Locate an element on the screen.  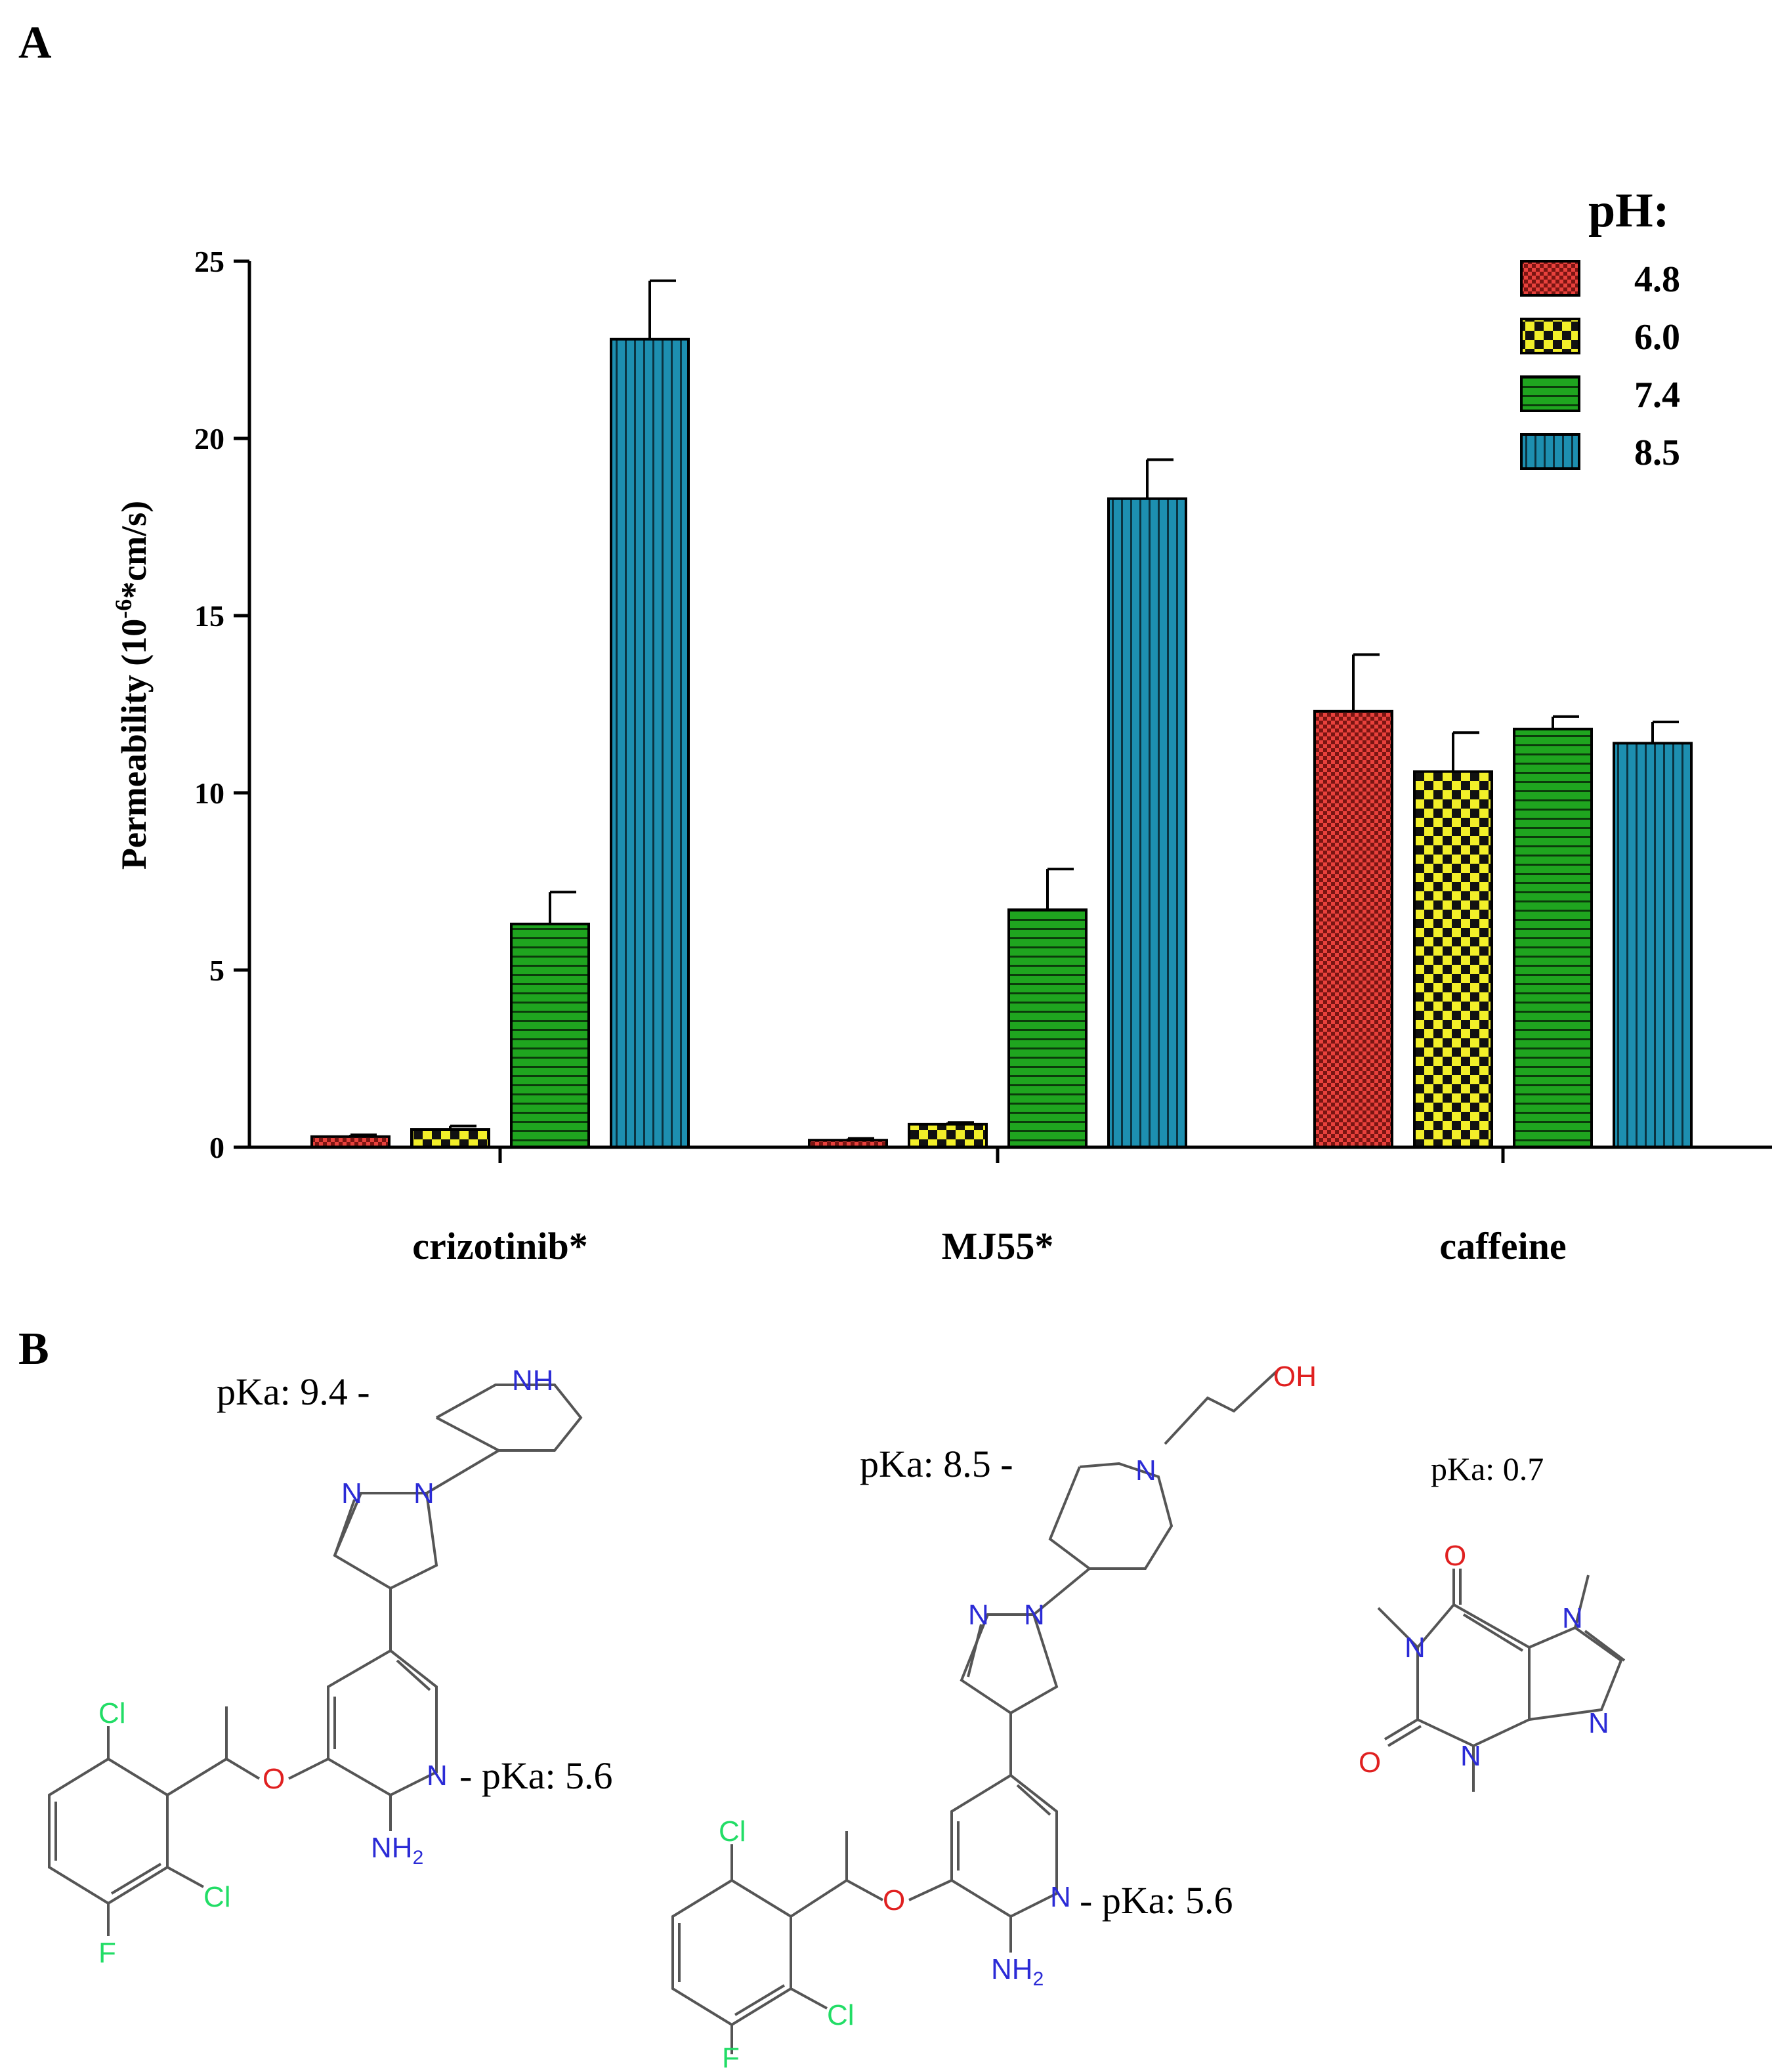
structure-mj55 is located at coordinates (976, 1711).